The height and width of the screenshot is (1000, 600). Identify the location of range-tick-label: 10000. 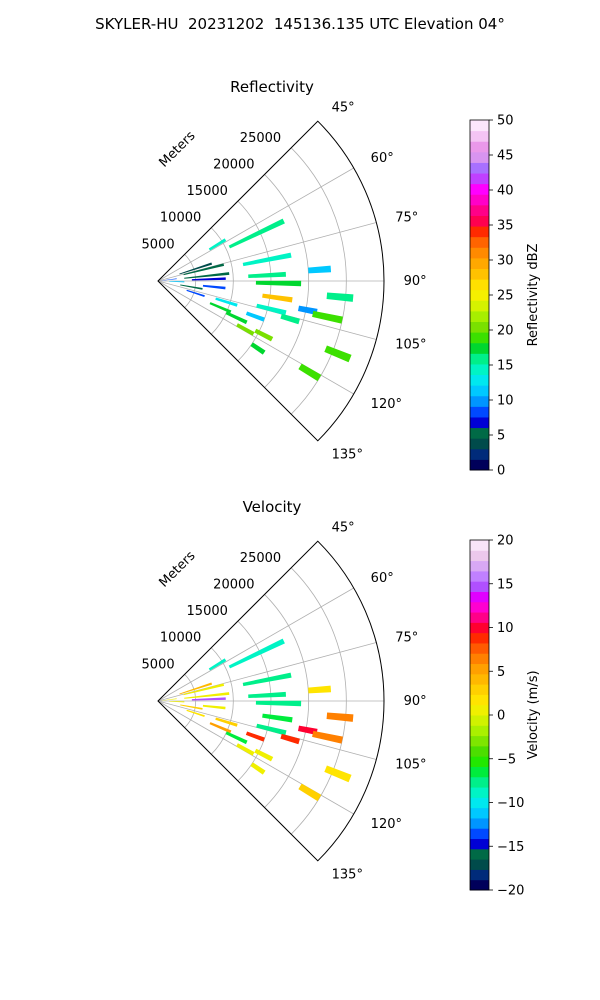
(180, 638).